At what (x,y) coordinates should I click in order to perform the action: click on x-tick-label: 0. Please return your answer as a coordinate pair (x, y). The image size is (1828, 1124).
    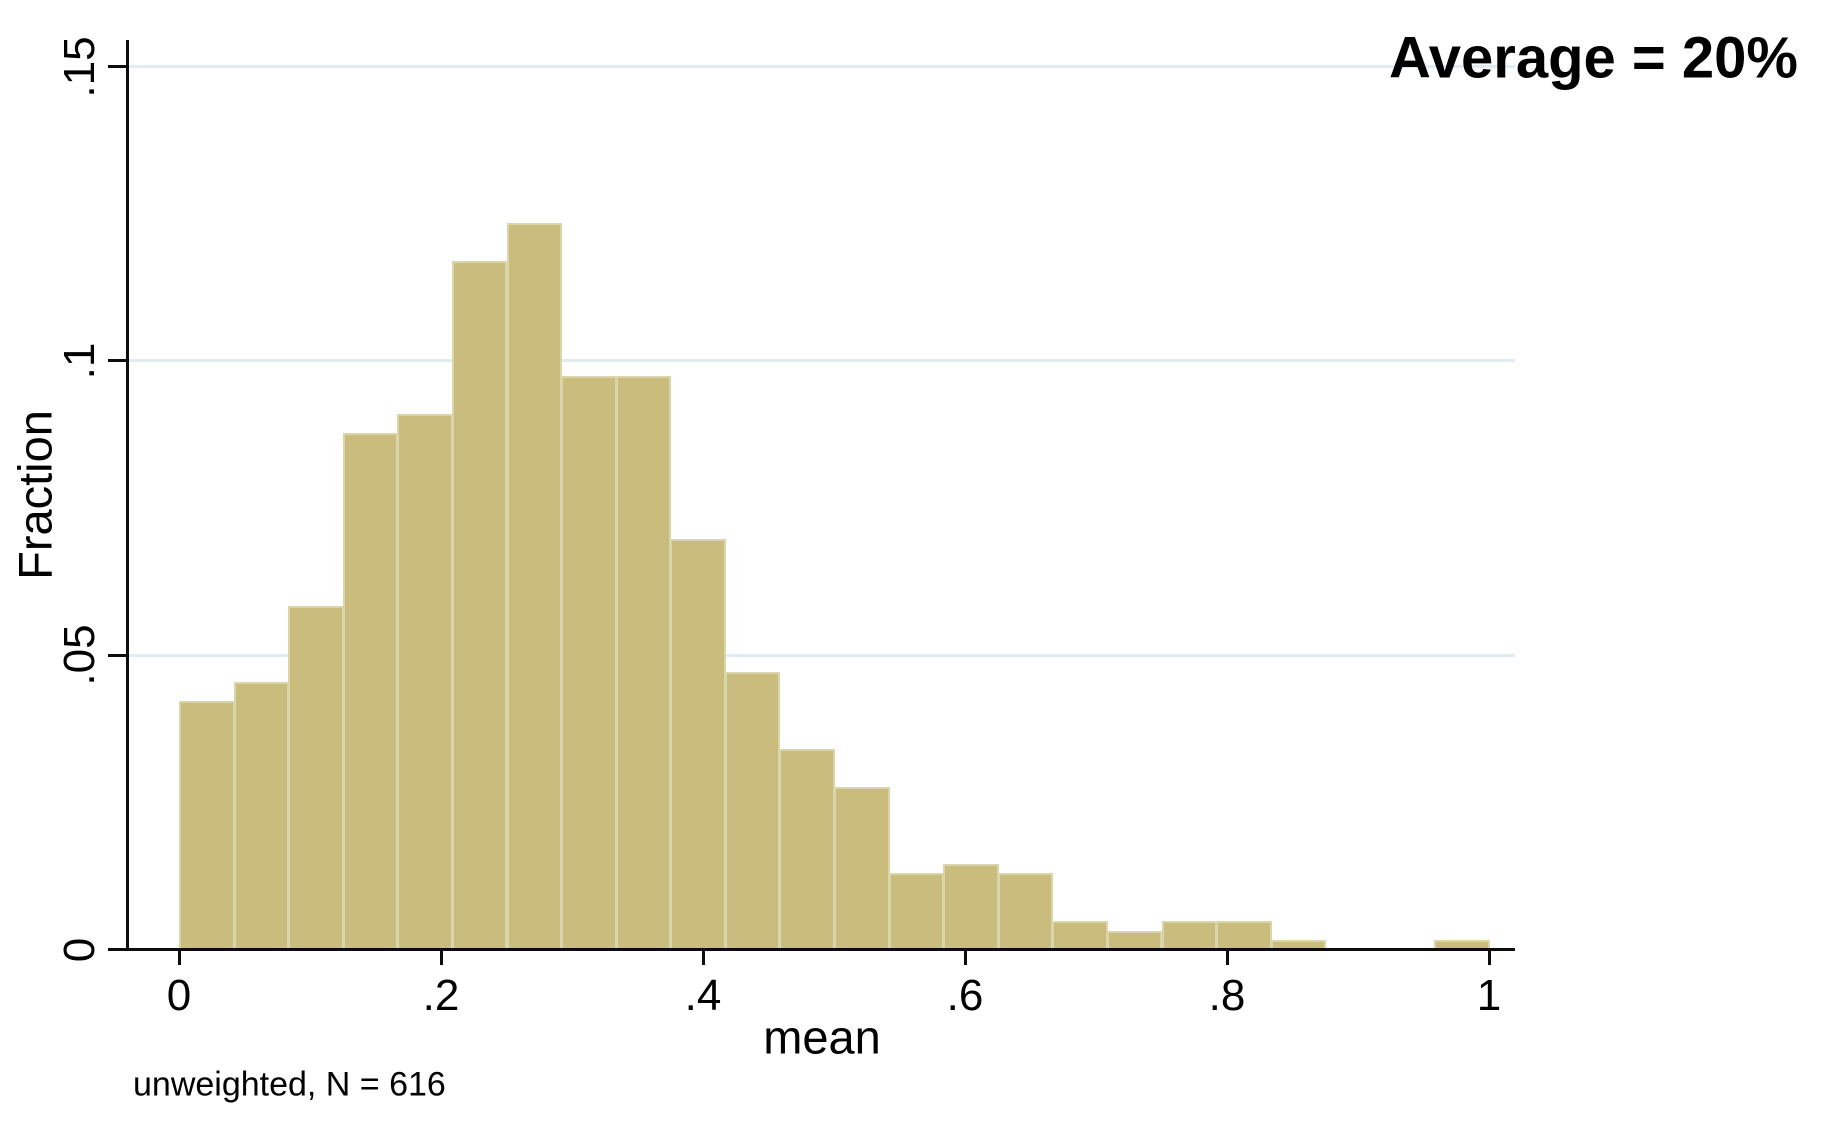
    Looking at the image, I should click on (179, 995).